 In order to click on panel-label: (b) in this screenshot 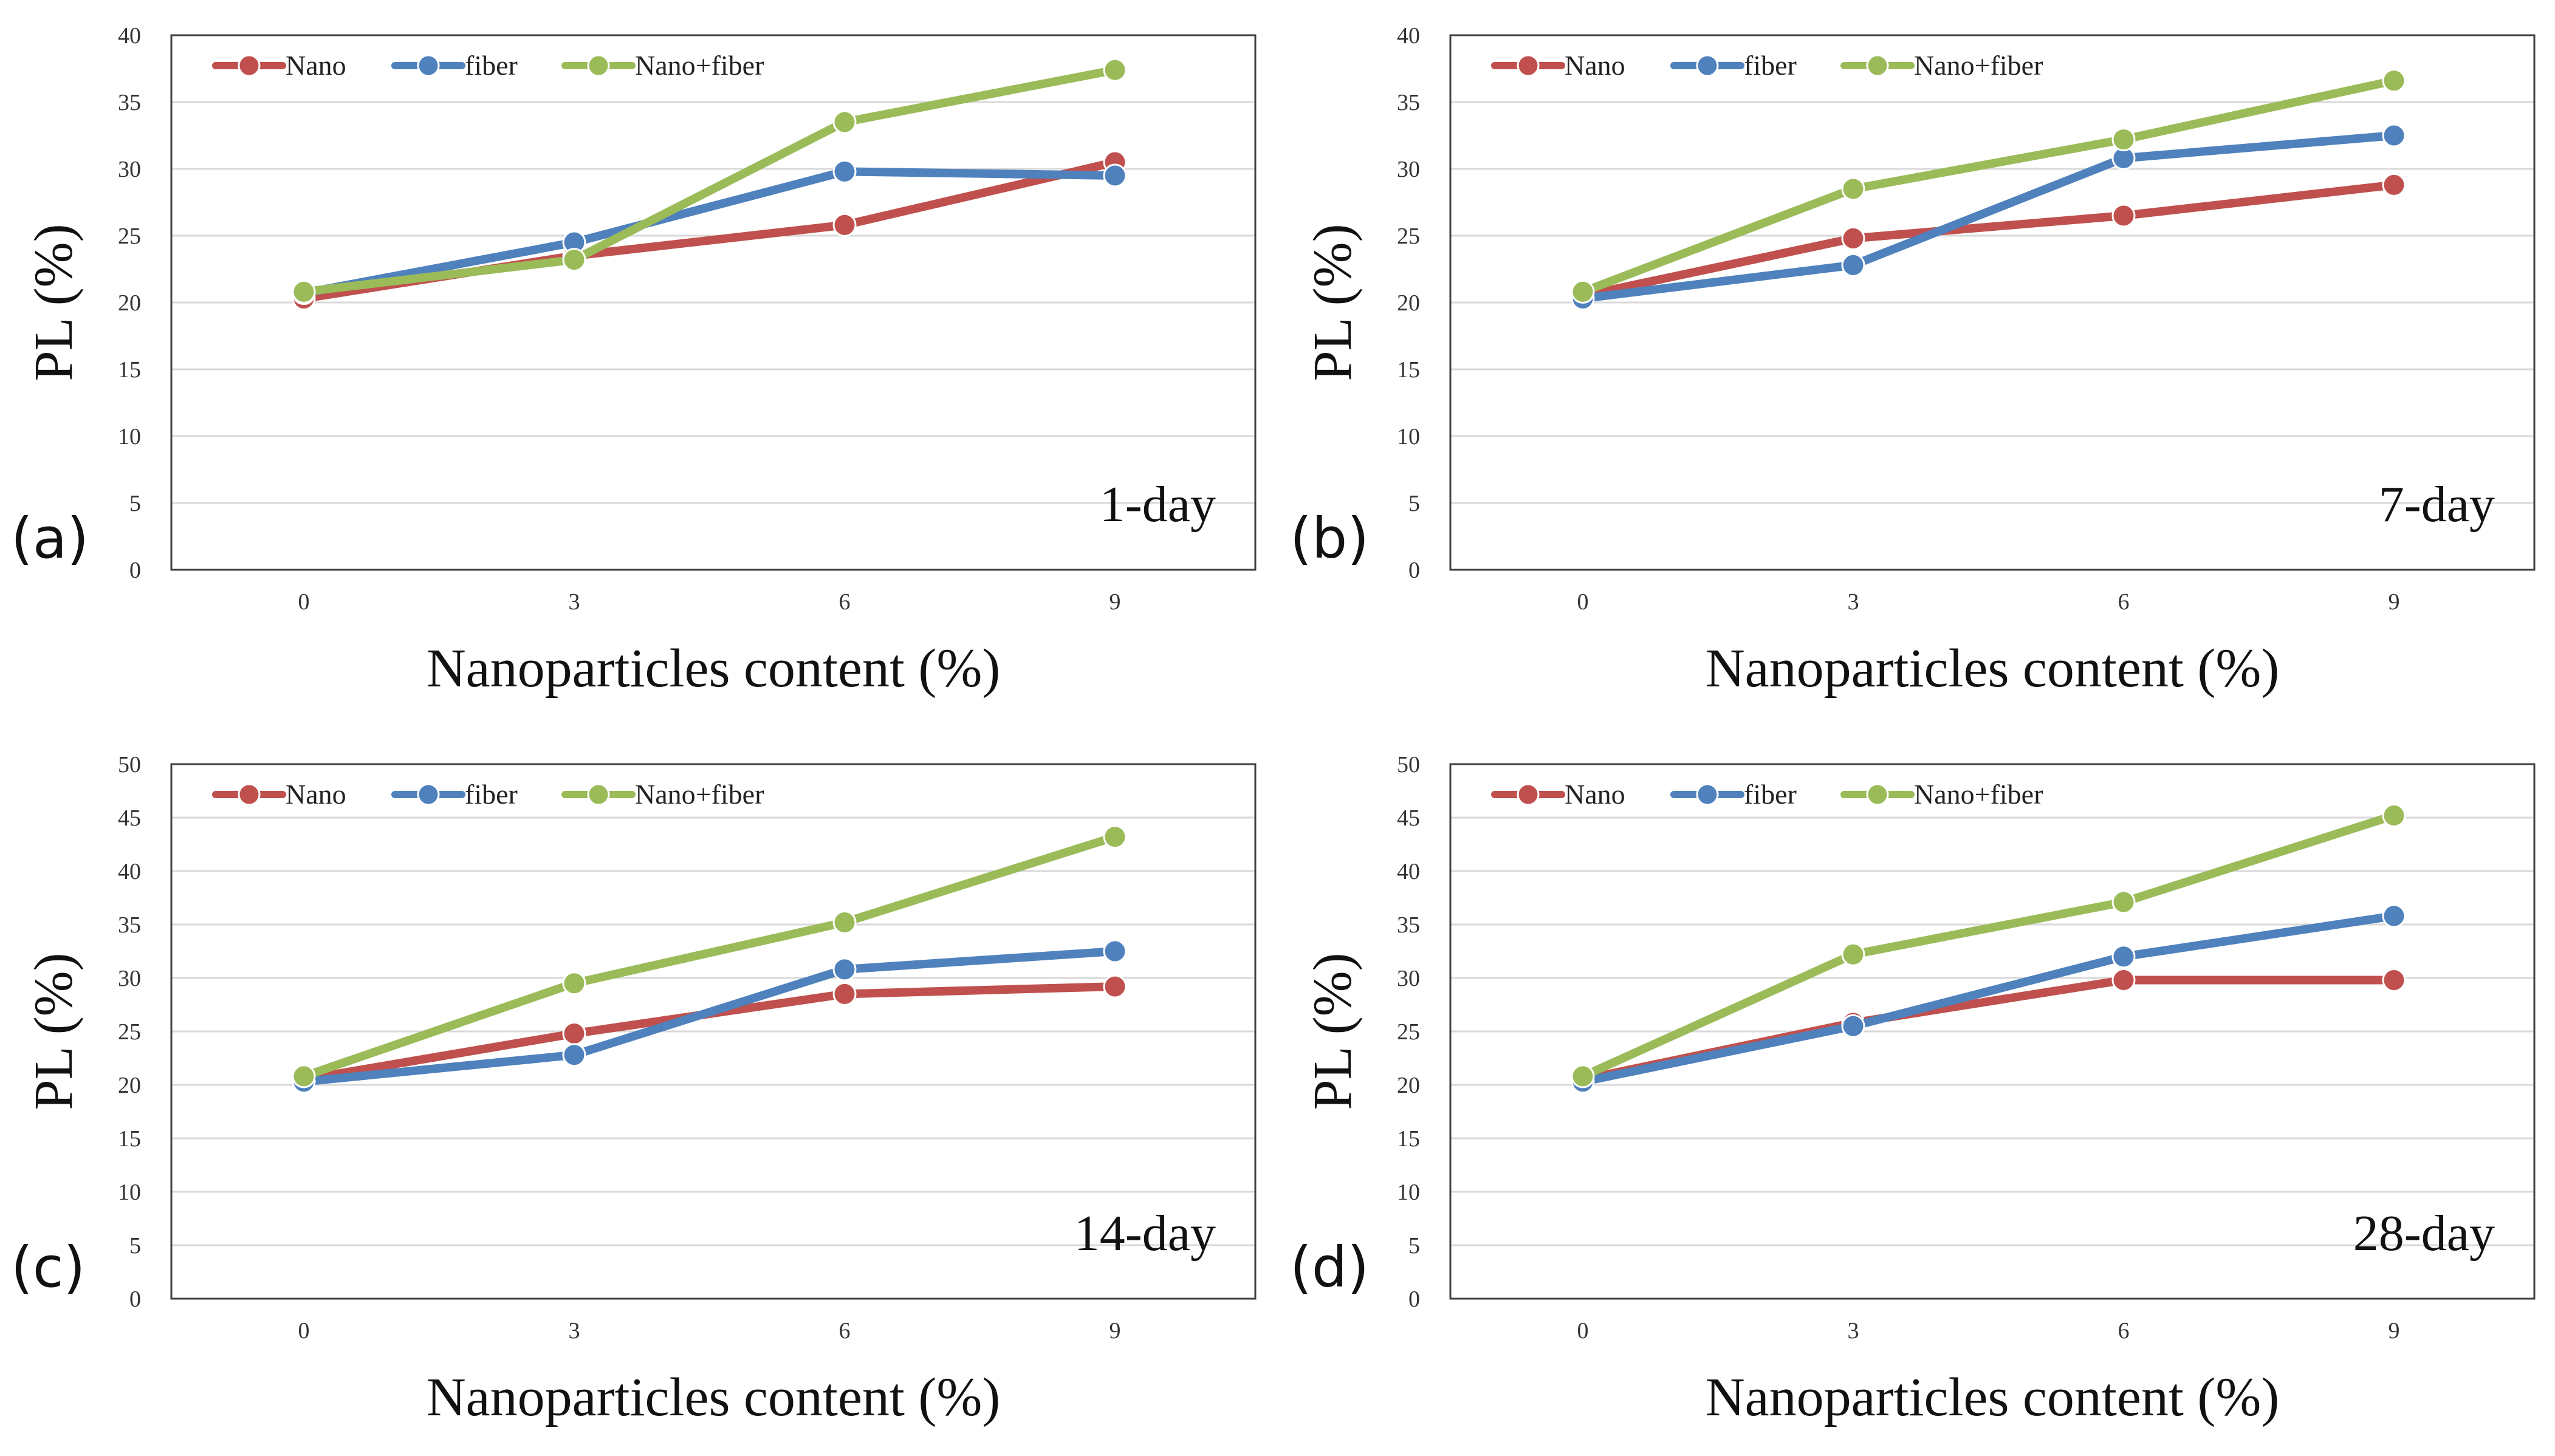, I will do `click(1330, 538)`.